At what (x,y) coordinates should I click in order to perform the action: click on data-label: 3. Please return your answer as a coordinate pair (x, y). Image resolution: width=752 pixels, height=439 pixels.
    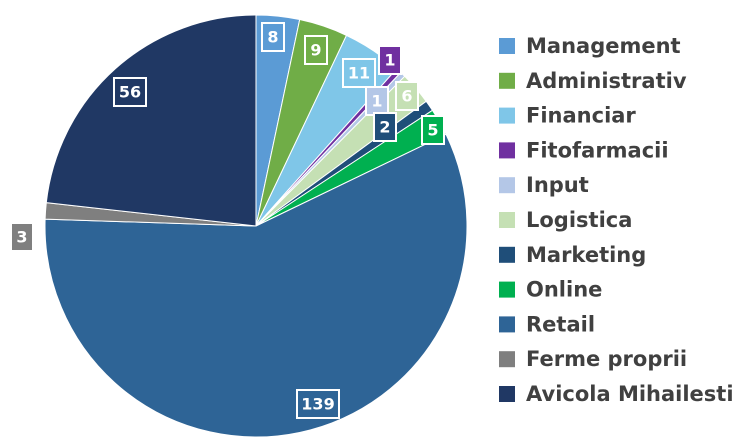
    Looking at the image, I should click on (21, 237).